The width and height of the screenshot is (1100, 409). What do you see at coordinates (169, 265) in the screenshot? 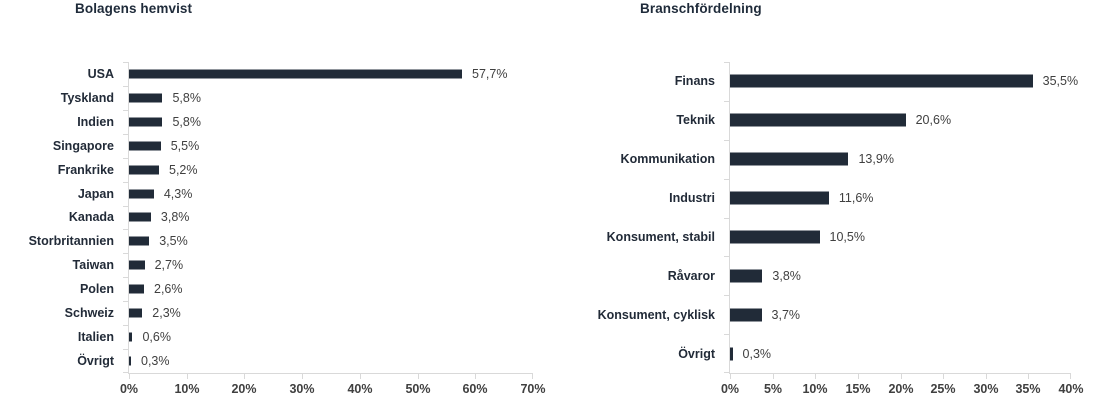
I see `value-label: 2,7%` at bounding box center [169, 265].